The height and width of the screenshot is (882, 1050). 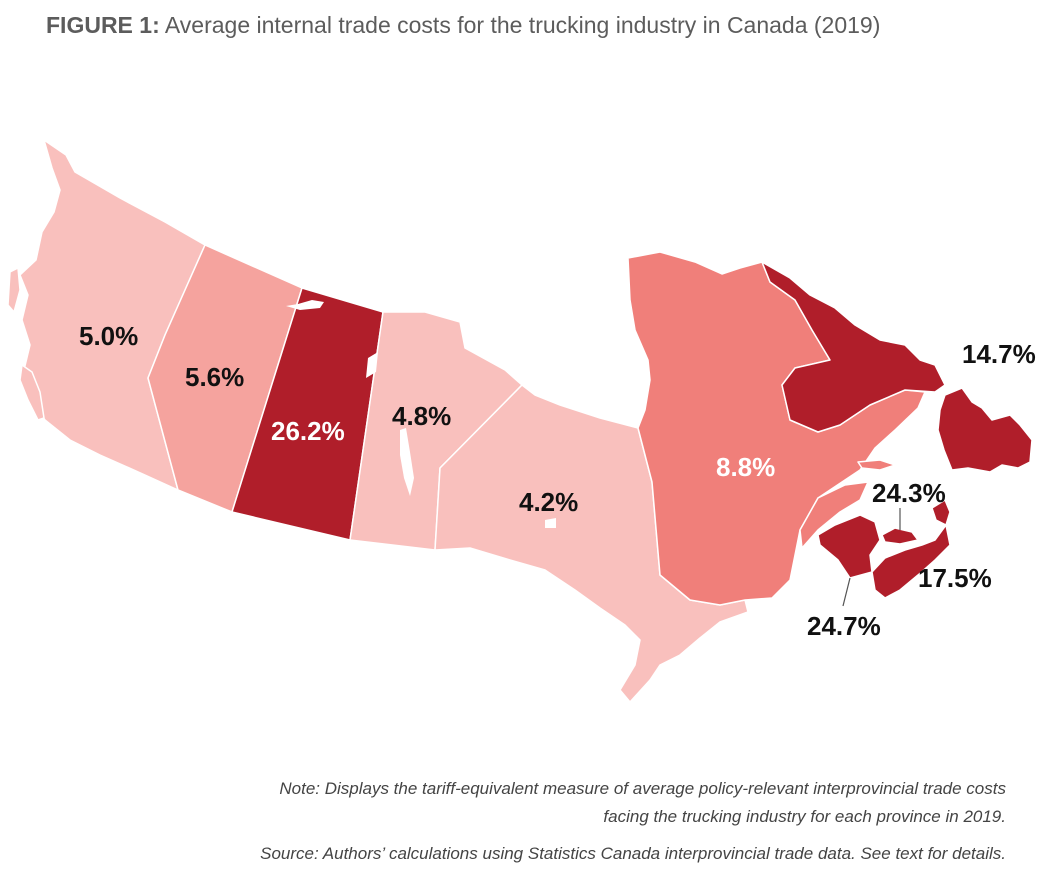 I want to click on value-label-bc: 5.0%, so click(x=108, y=336).